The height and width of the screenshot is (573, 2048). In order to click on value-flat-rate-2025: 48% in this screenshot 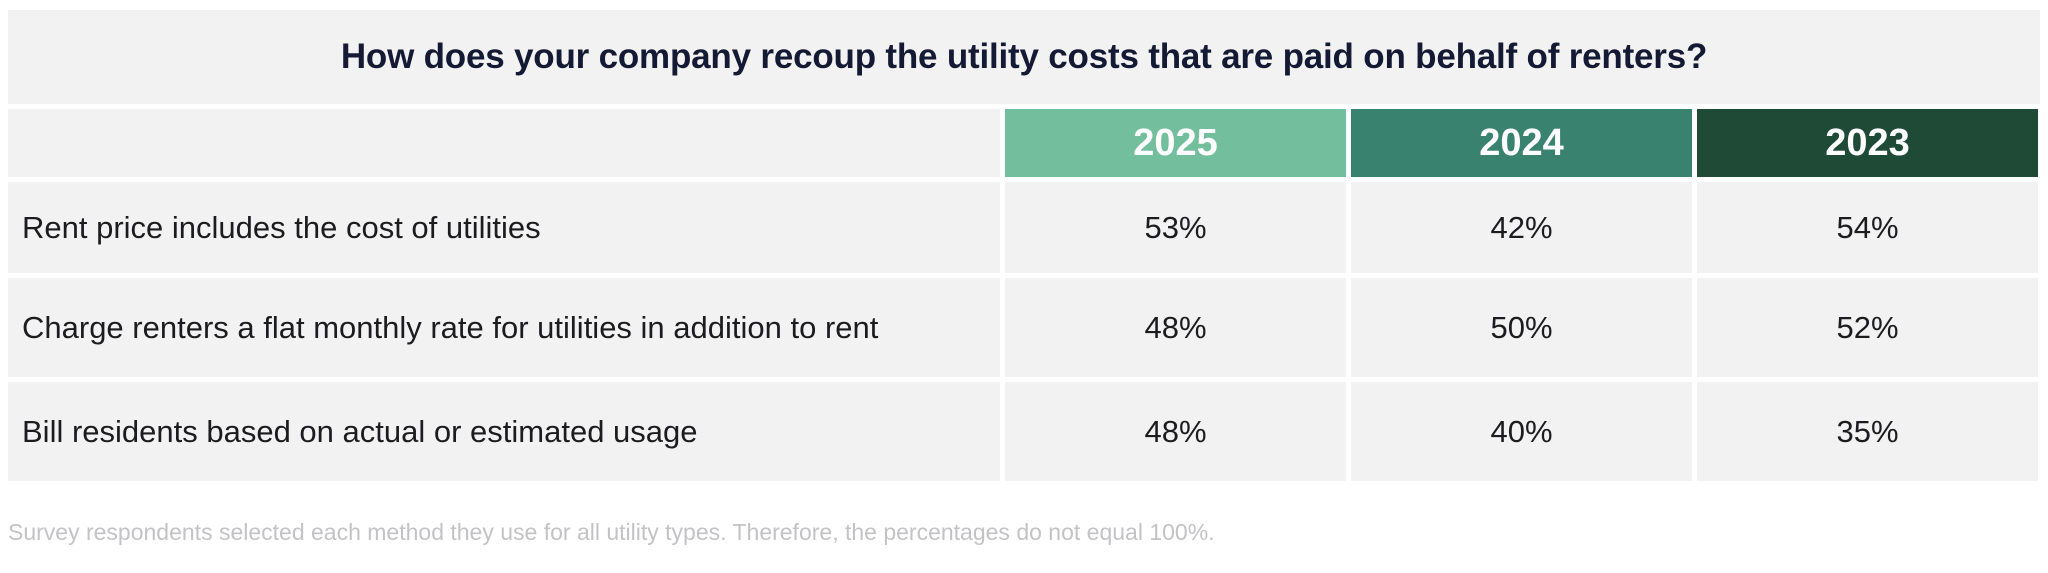, I will do `click(1175, 327)`.